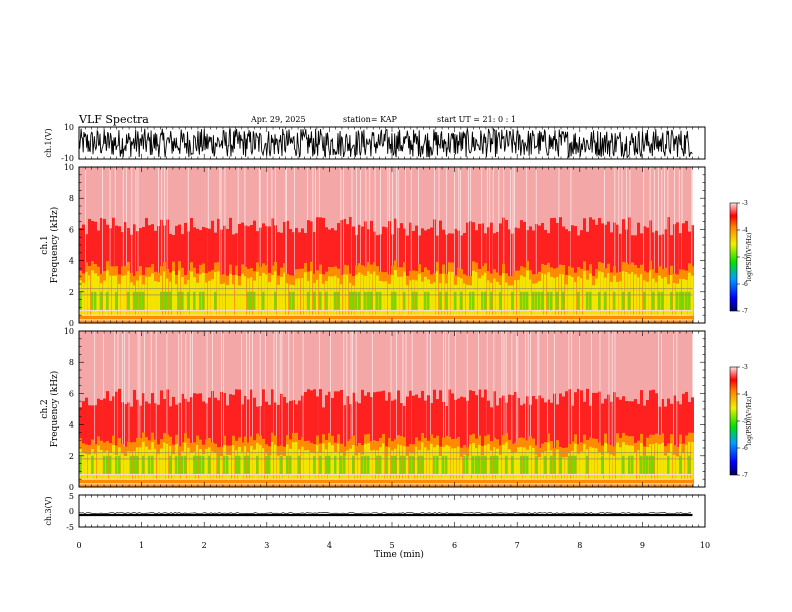  I want to click on freq-tick-label: 6, so click(71, 229).